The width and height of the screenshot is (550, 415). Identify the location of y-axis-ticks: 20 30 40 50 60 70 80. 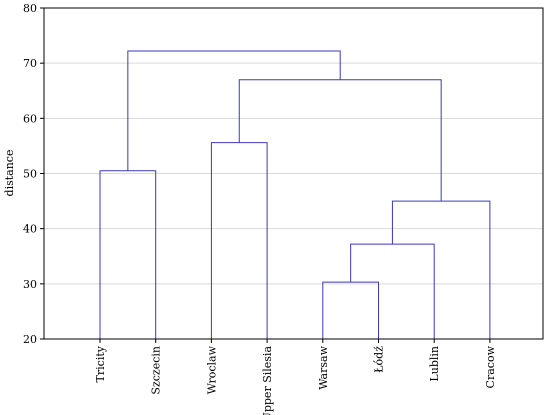
(33, 174).